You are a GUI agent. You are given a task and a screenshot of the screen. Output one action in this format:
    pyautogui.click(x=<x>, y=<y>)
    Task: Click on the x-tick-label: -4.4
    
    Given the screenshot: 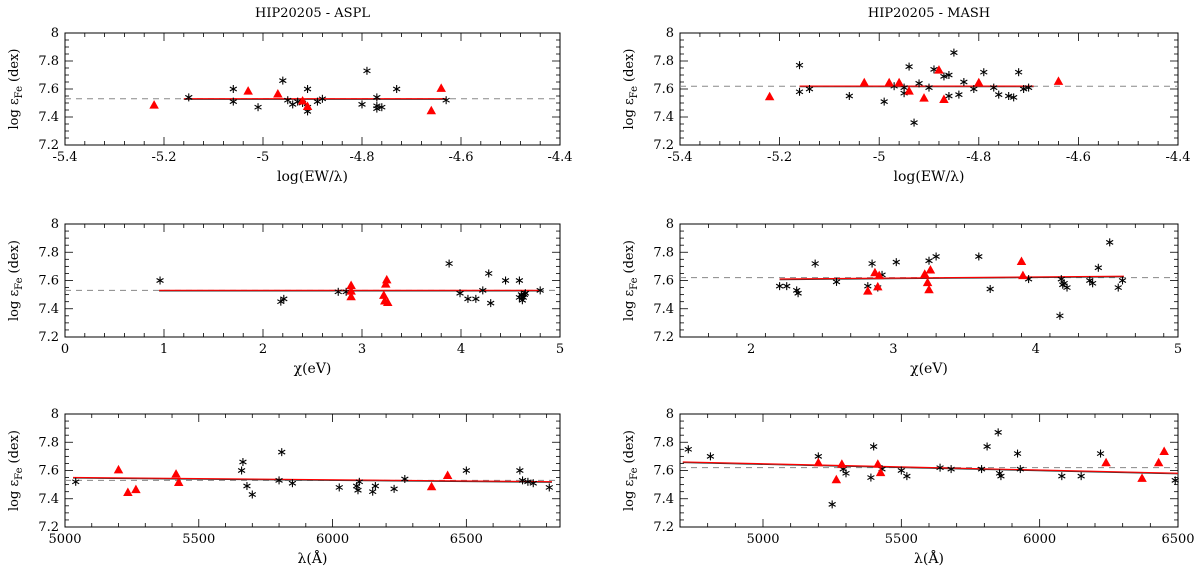 What is the action you would take?
    pyautogui.click(x=559, y=157)
    